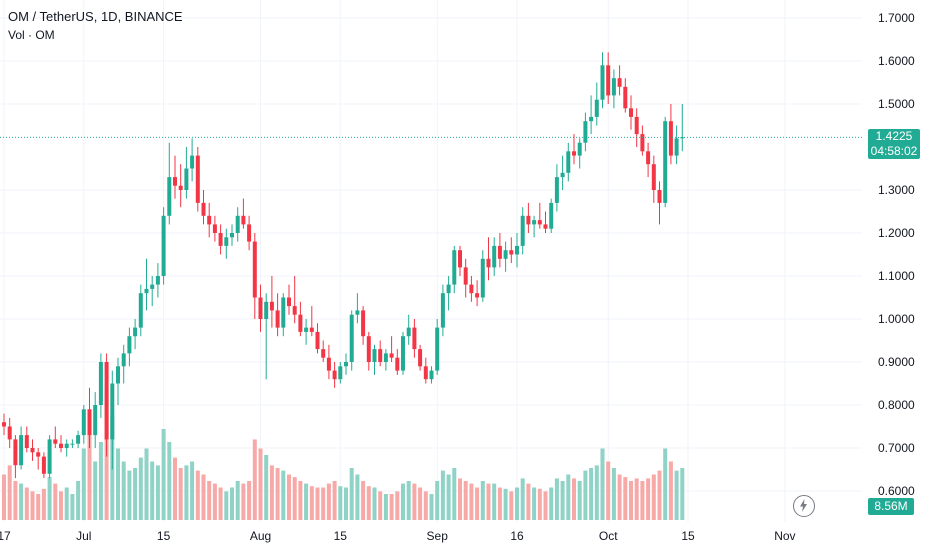  I want to click on time-tick-label: 15, so click(341, 536).